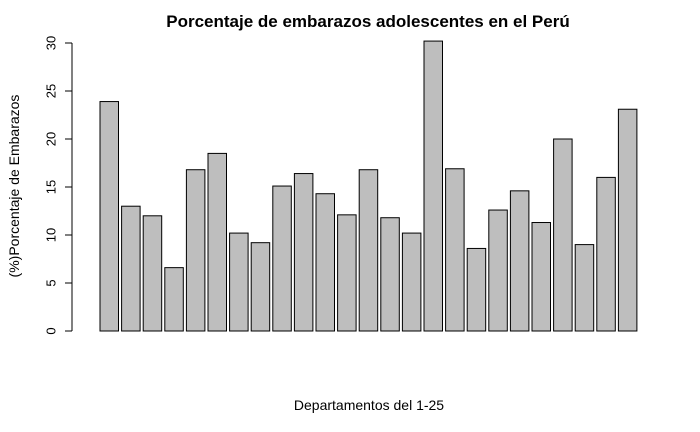 The width and height of the screenshot is (700, 432). What do you see at coordinates (51, 91) in the screenshot?
I see `y-tick-label: 25` at bounding box center [51, 91].